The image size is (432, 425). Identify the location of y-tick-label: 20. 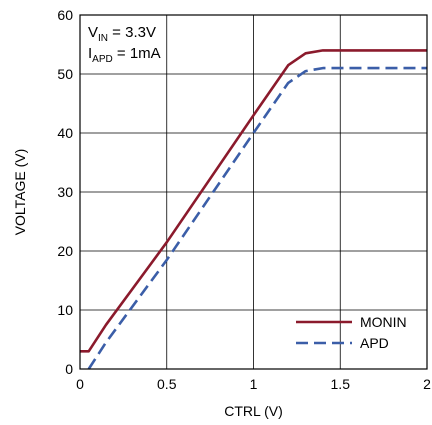
(65, 251).